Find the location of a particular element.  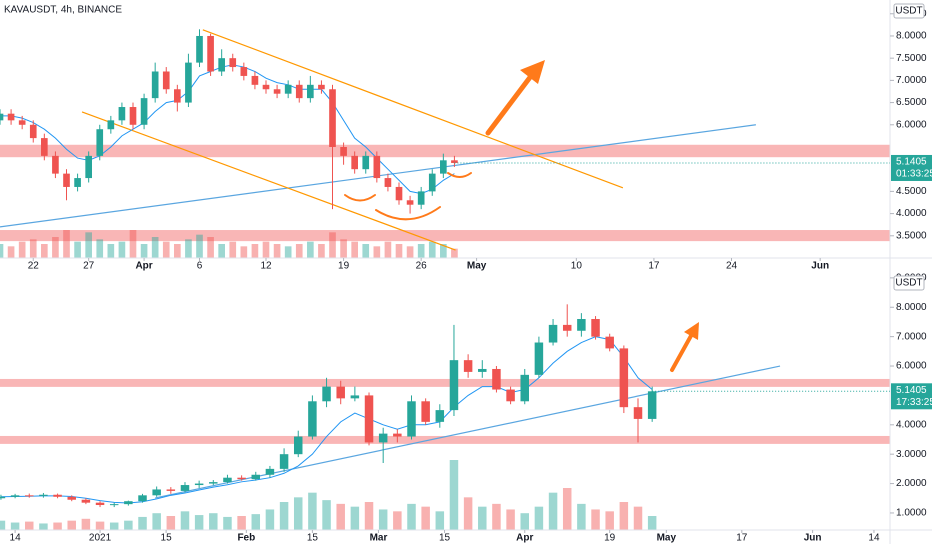

y-tick-label: 2.0000 is located at coordinates (911, 483).